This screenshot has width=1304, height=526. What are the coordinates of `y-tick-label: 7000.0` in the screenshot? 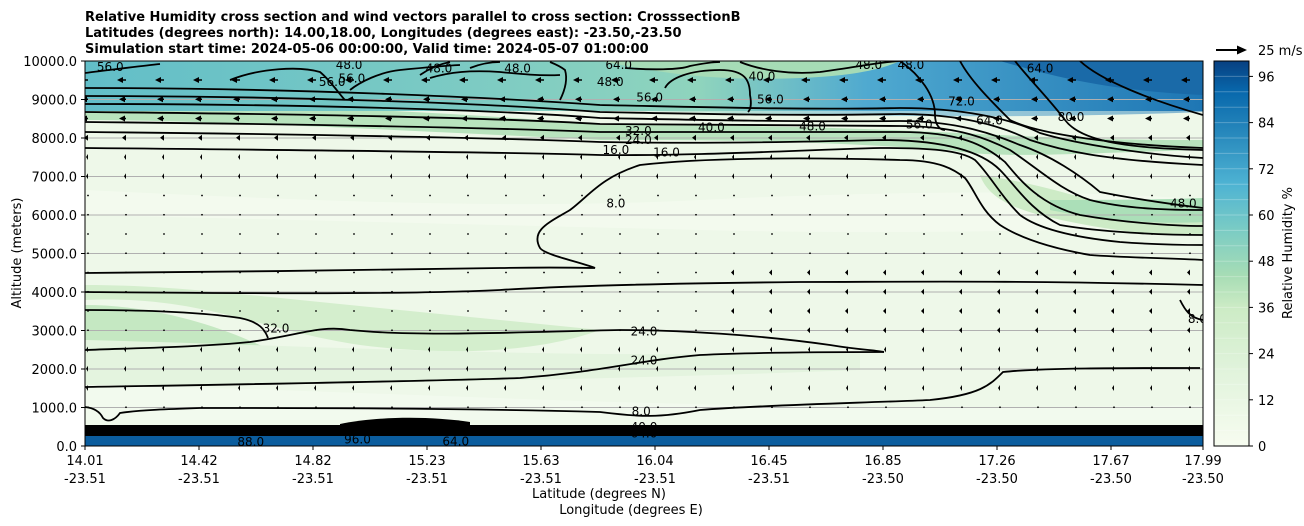 It's located at (55, 178).